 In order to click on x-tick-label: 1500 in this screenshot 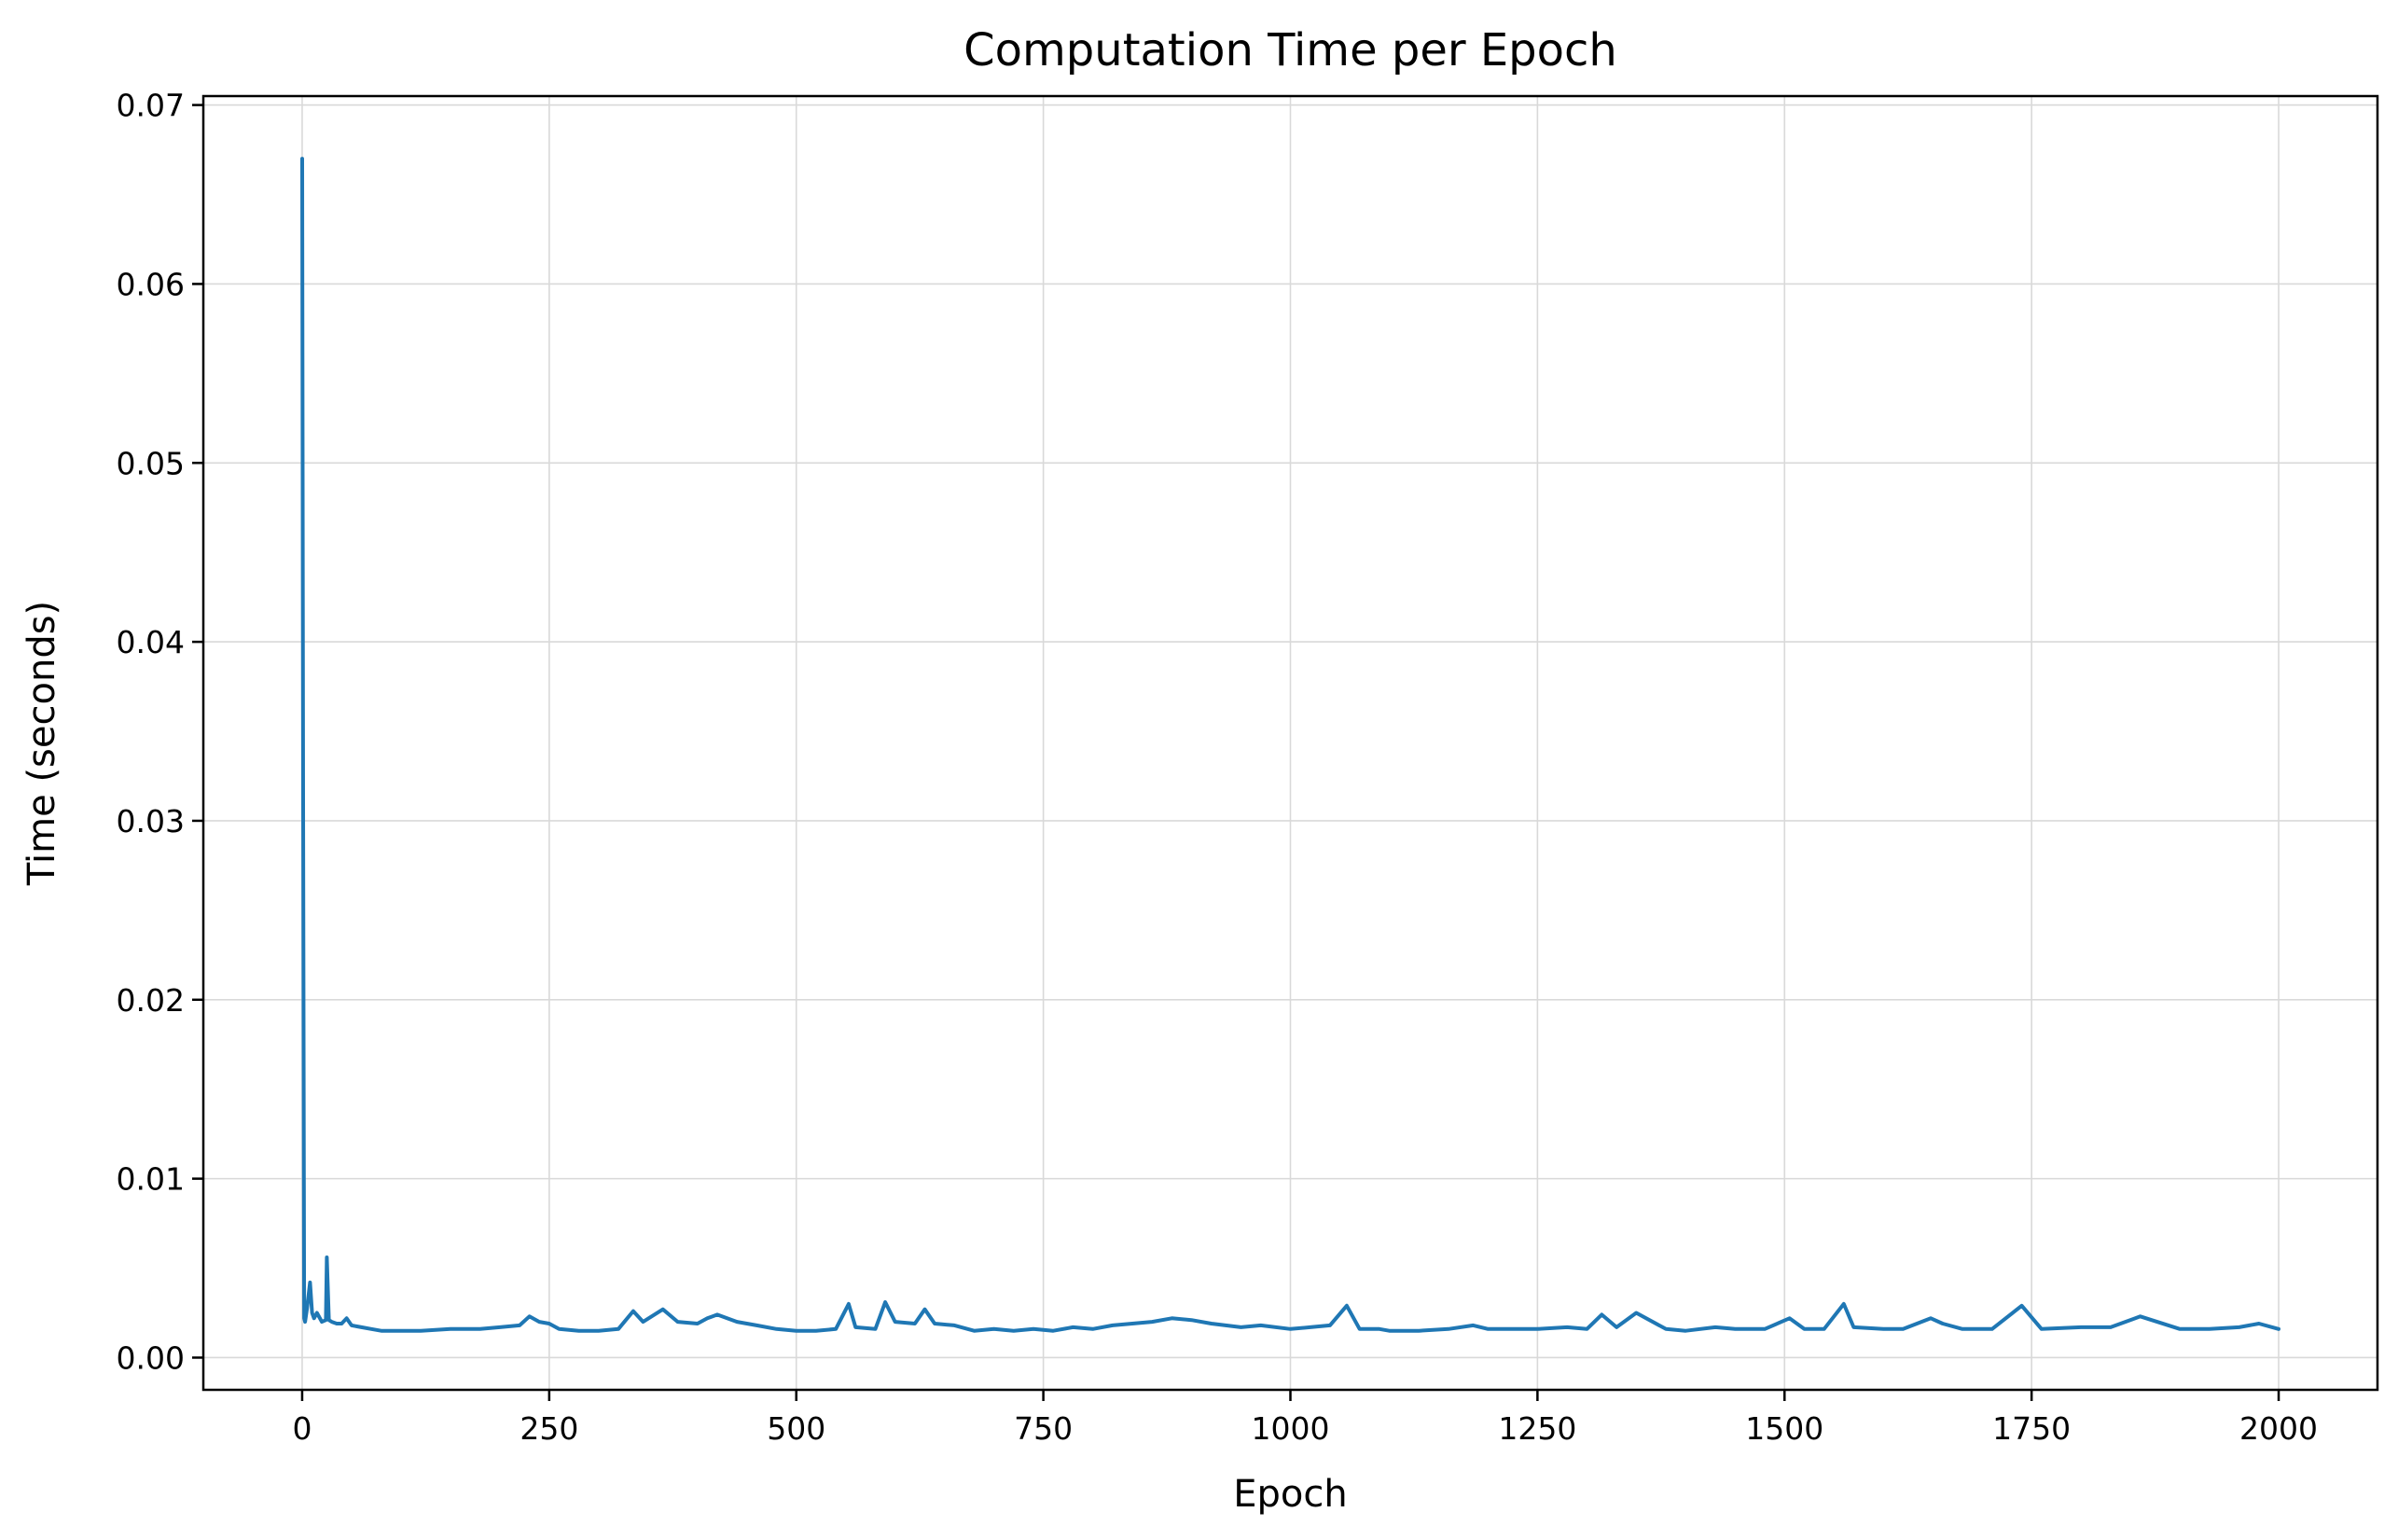, I will do `click(1784, 1429)`.